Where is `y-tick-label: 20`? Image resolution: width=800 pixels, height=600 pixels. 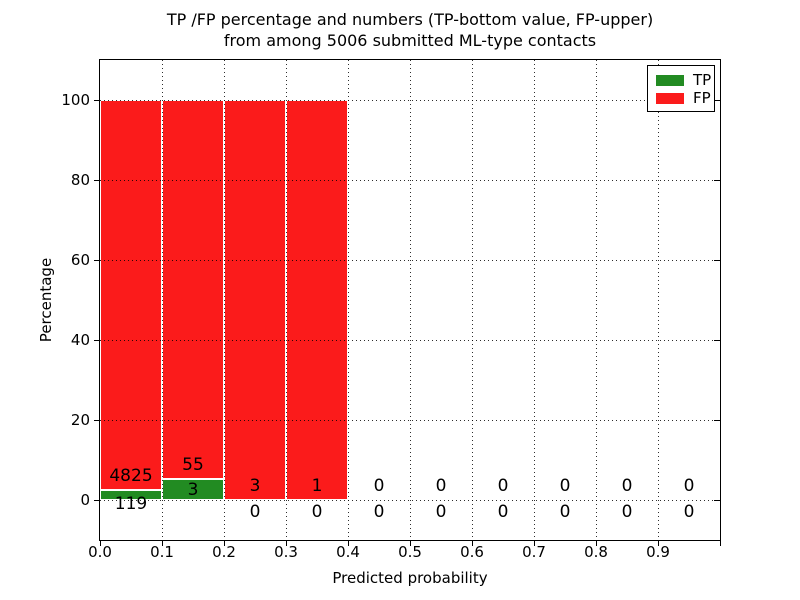
y-tick-label: 20 is located at coordinates (80, 420).